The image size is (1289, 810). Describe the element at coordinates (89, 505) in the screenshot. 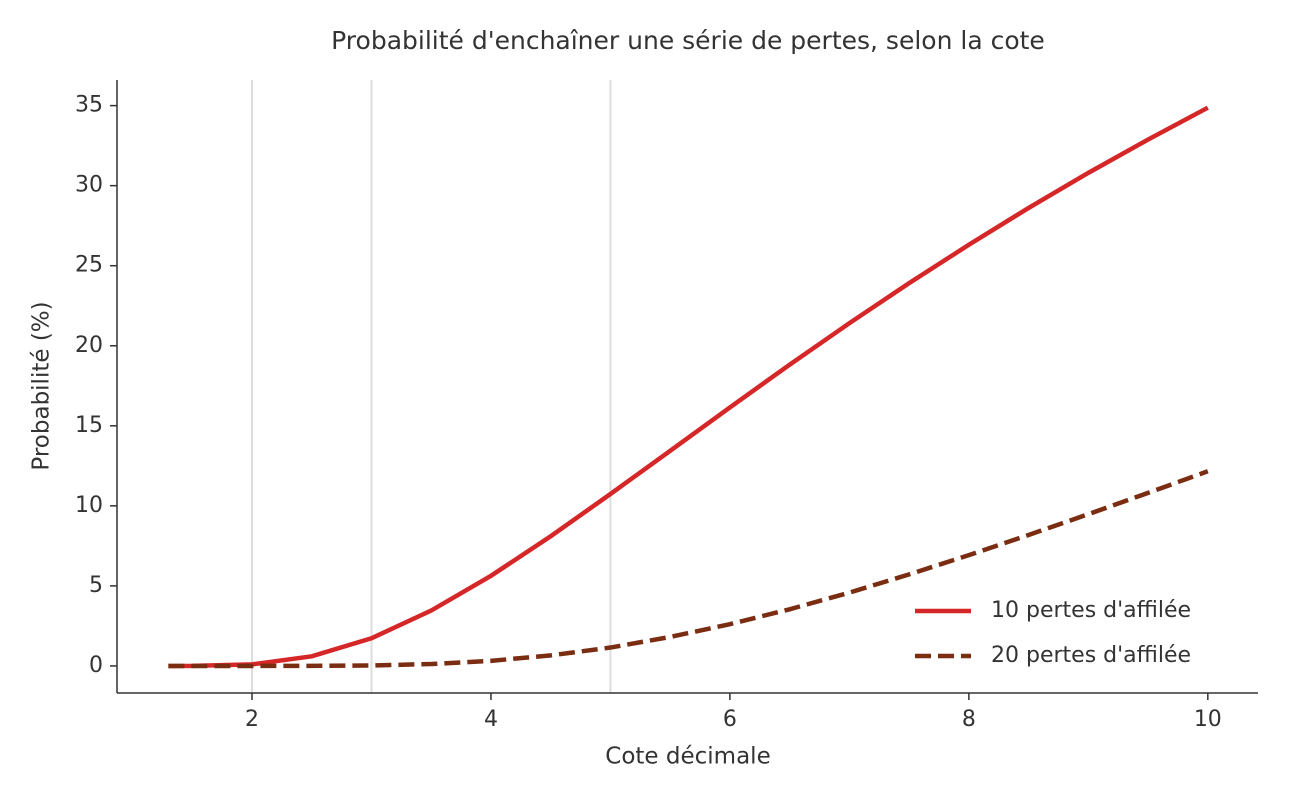

I see `y-tick-label: 10` at that location.